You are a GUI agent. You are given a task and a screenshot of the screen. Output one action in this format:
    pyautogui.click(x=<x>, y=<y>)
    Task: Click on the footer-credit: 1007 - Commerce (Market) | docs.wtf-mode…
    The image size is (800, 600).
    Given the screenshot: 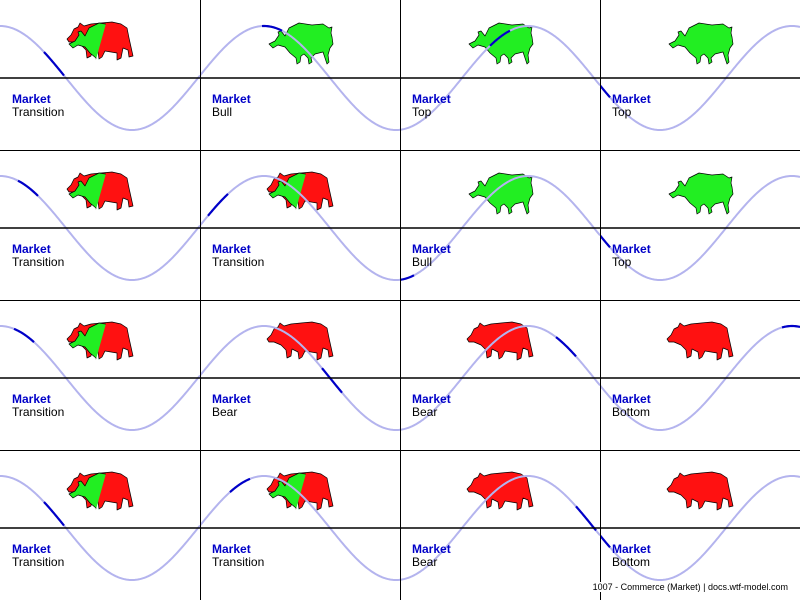 What is the action you would take?
    pyautogui.click(x=690, y=587)
    